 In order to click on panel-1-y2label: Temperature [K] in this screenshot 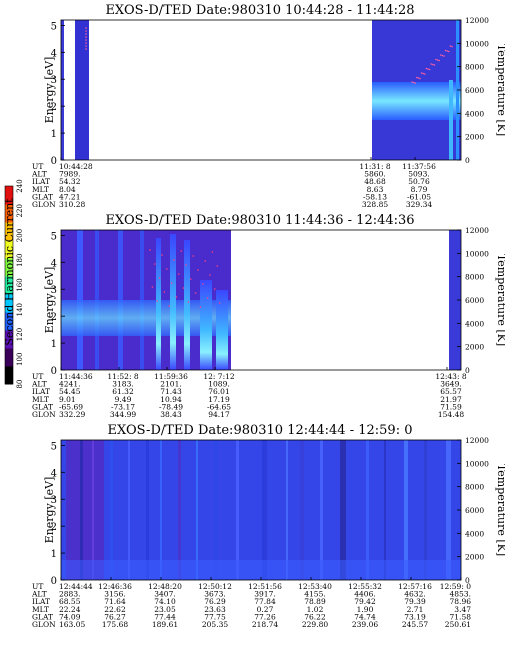, I will do `click(500, 90)`.